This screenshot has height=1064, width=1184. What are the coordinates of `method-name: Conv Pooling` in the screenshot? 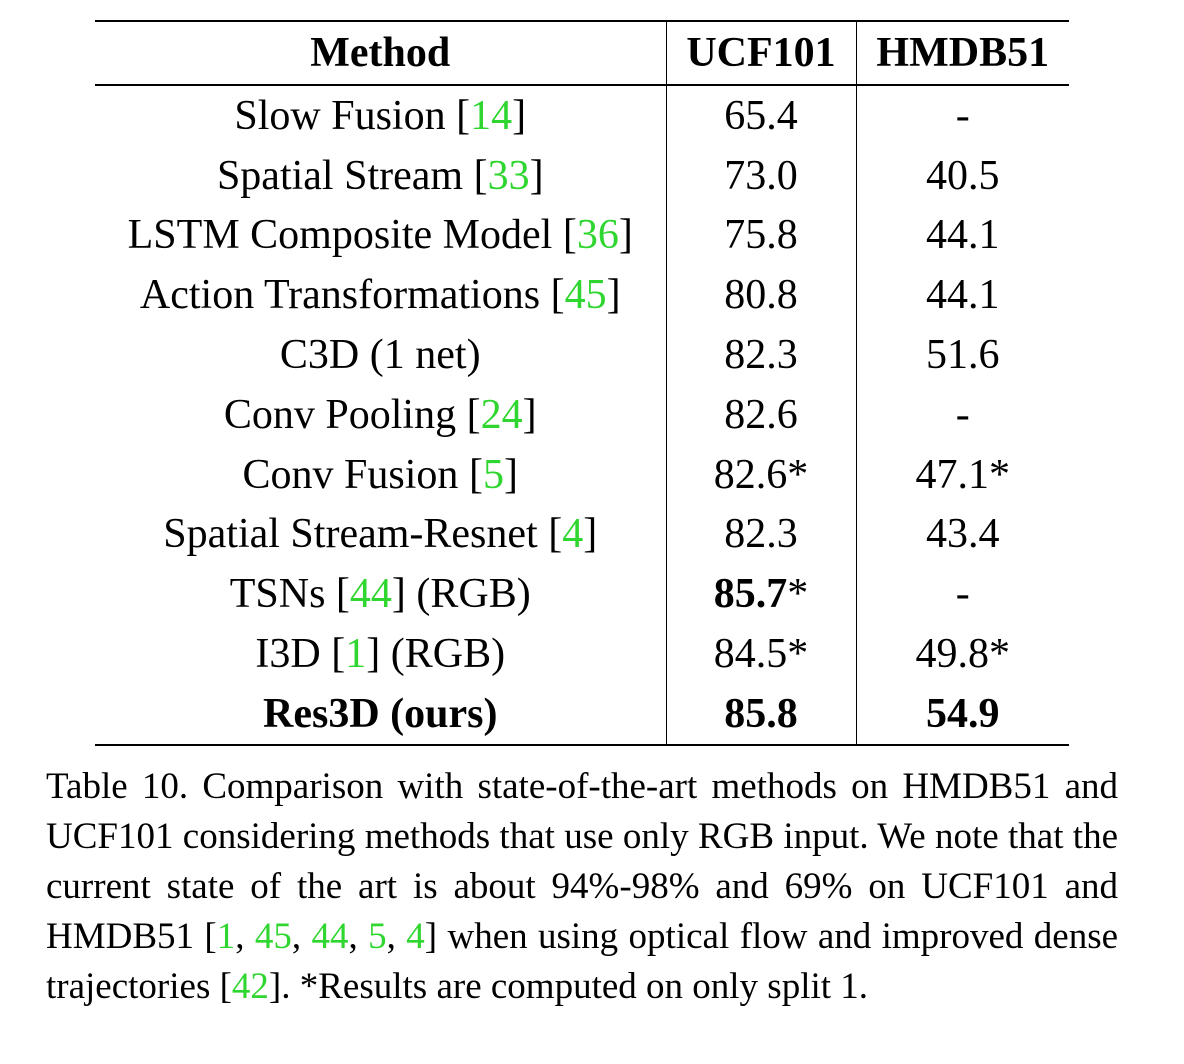 It's located at (340, 414).